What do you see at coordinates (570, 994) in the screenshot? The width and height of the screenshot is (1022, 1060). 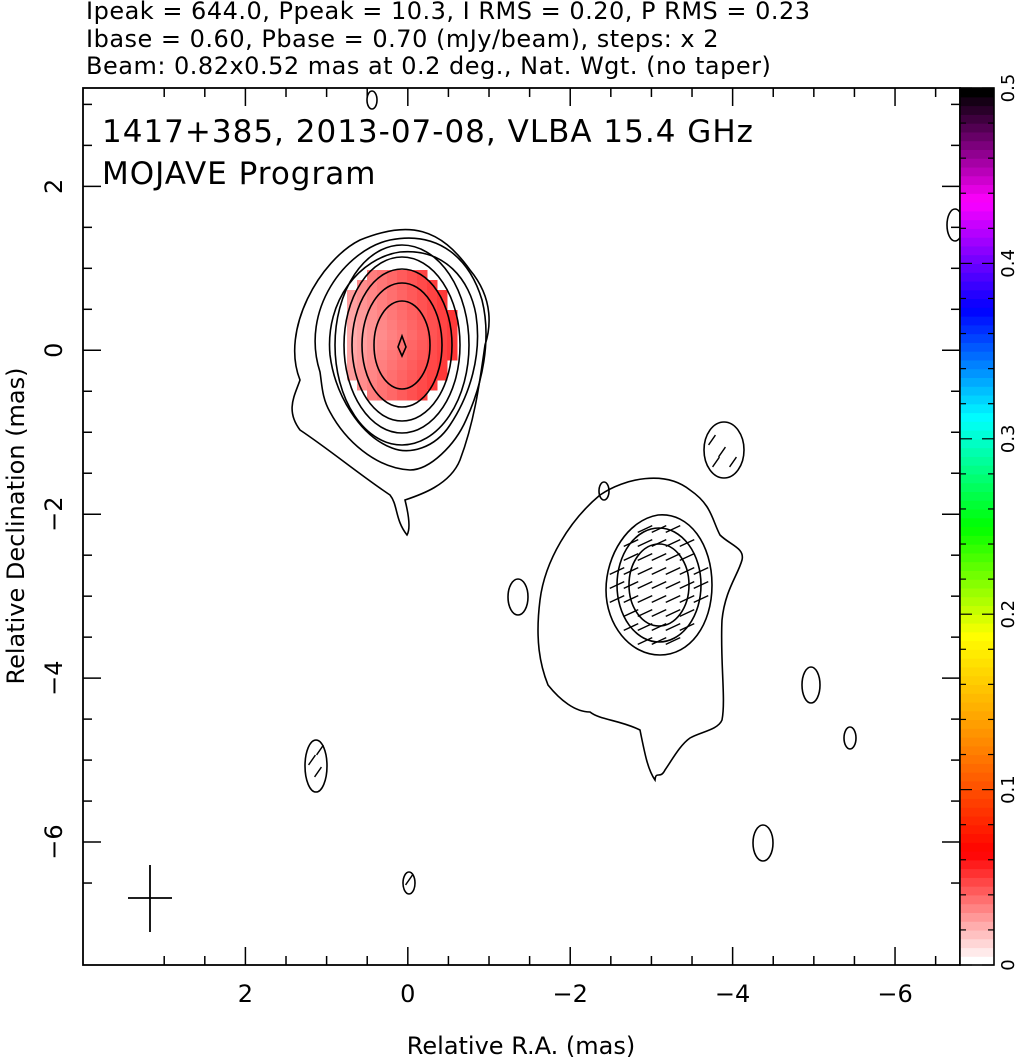 I see `x-tick-label: −2` at bounding box center [570, 994].